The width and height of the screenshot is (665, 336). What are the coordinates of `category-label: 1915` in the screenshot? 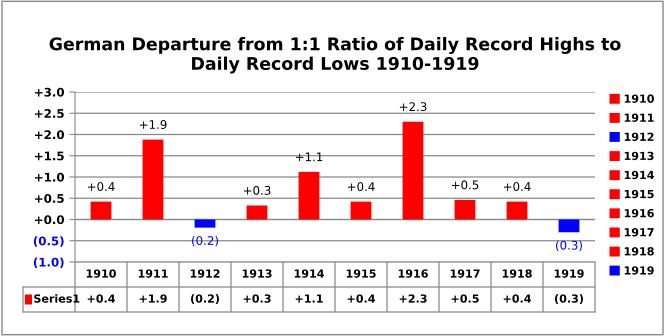 It's located at (639, 194).